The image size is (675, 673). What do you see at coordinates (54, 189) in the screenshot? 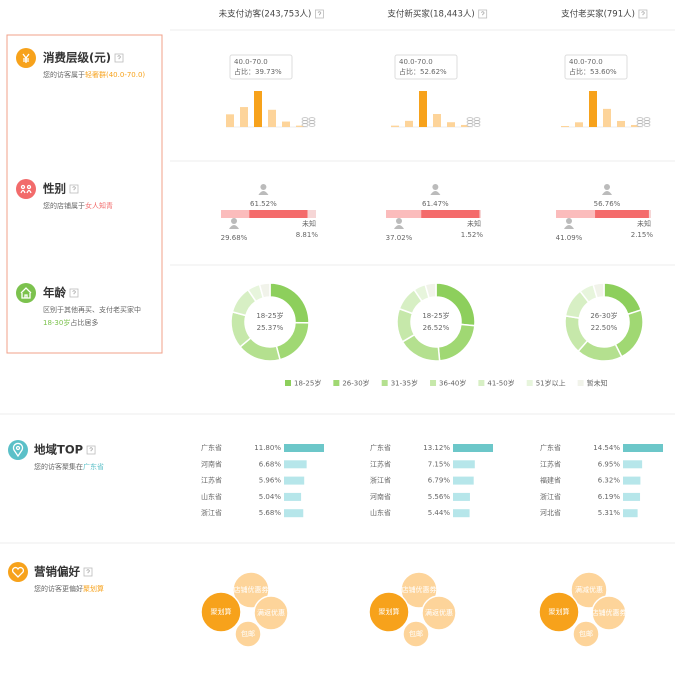
I see `section-title: 性别` at bounding box center [54, 189].